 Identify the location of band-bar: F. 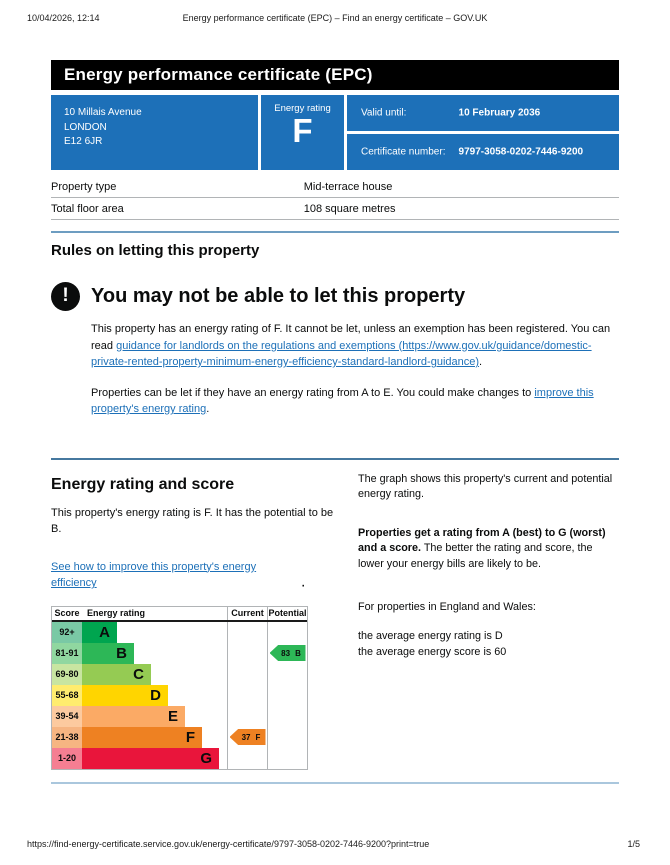
(142, 737).